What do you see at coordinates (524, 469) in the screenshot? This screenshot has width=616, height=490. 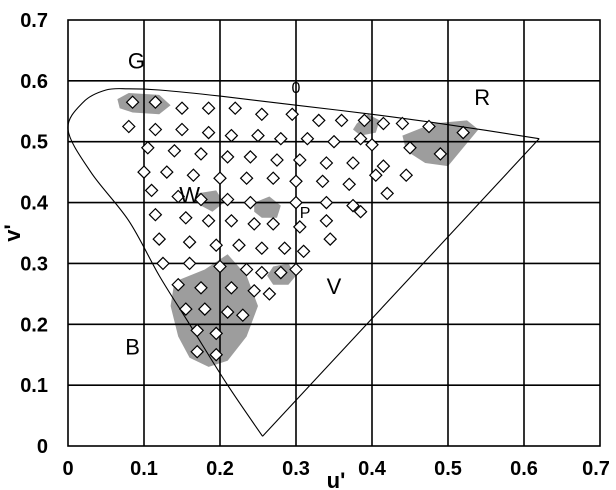 I see `x-tick-label: 0.6` at bounding box center [524, 469].